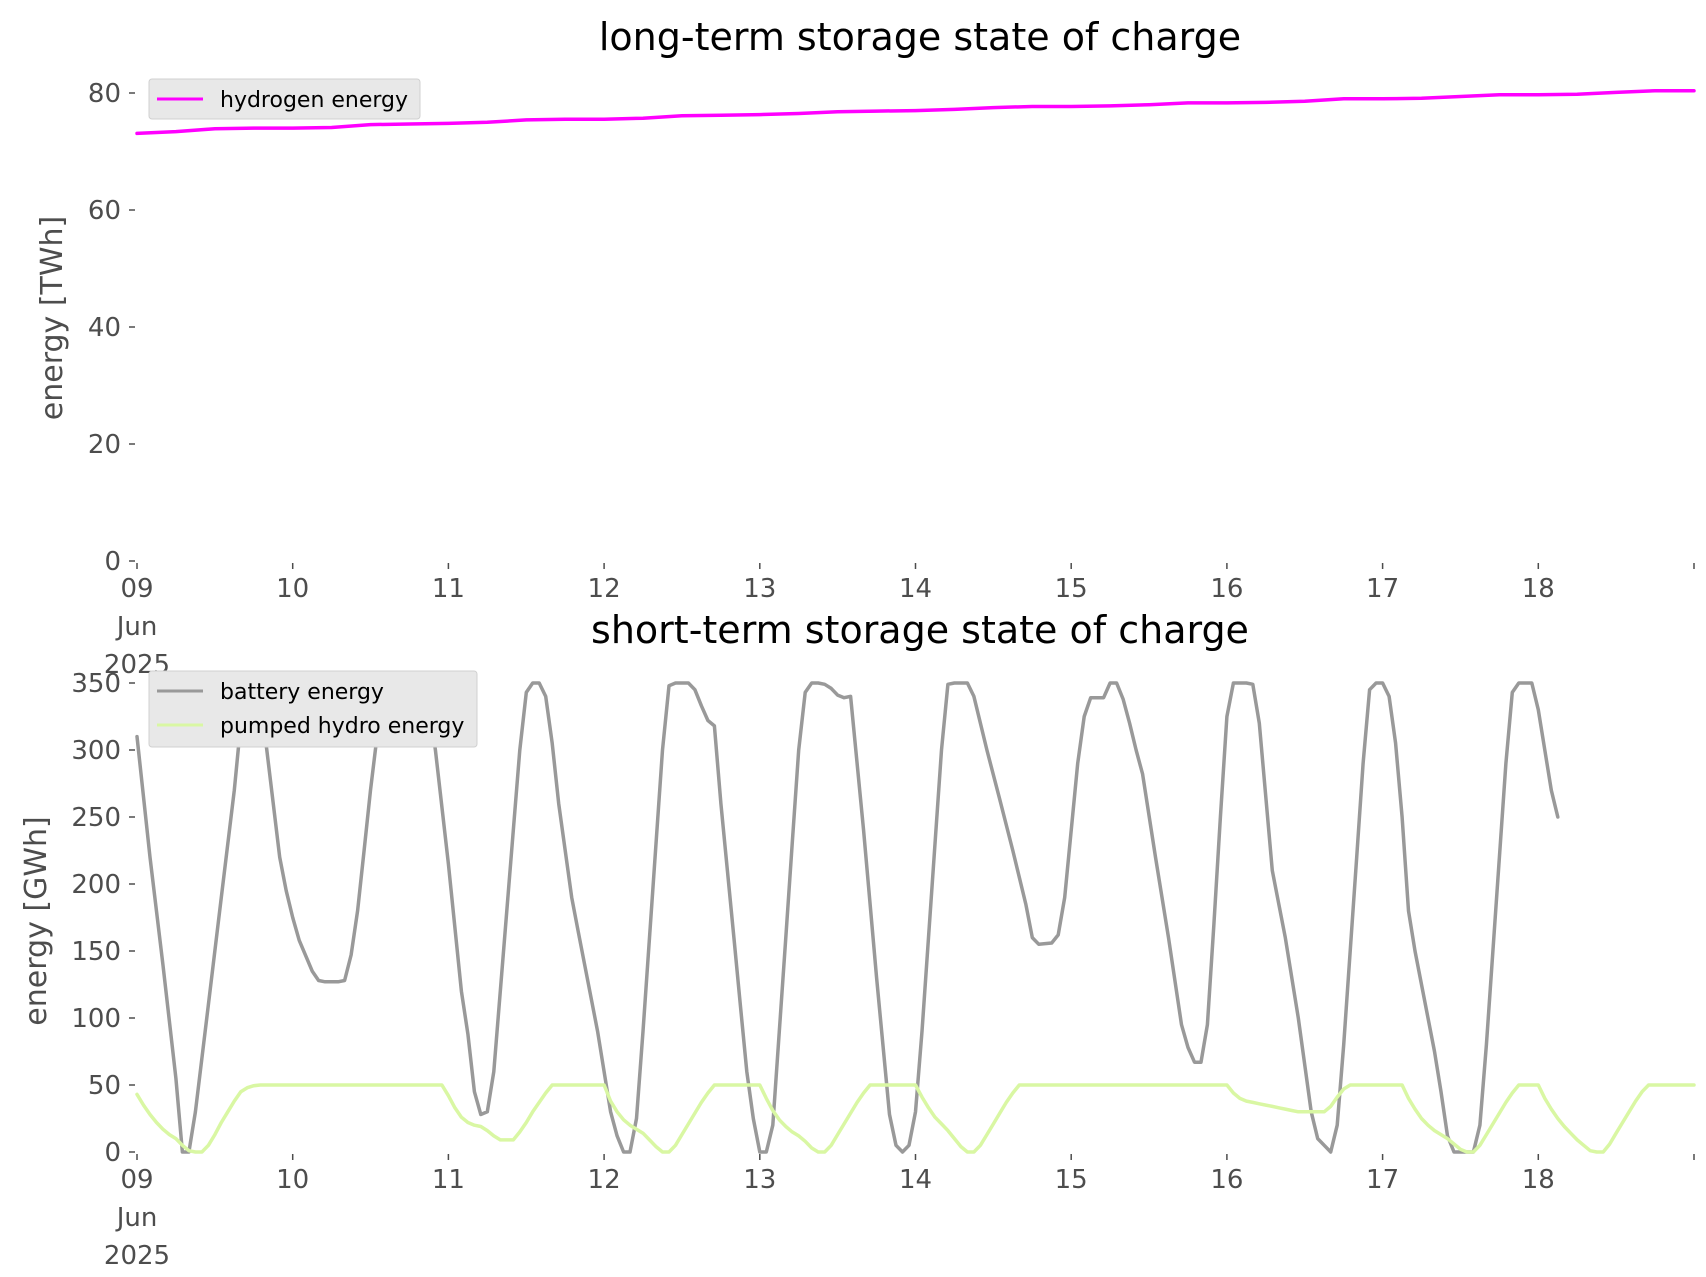  Describe the element at coordinates (96, 751) in the screenshot. I see `y-tick-label: 300` at that location.